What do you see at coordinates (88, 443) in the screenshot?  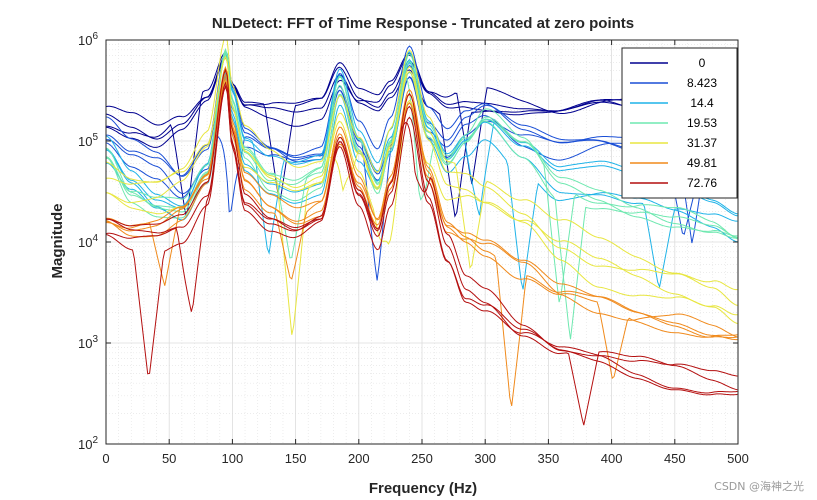 I see `y-tick-label: 10²` at bounding box center [88, 443].